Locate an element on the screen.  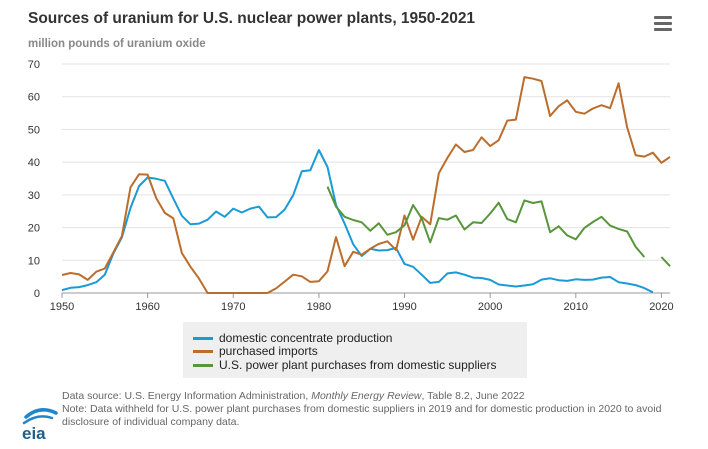
y-tick-label: 70 is located at coordinates (34, 65).